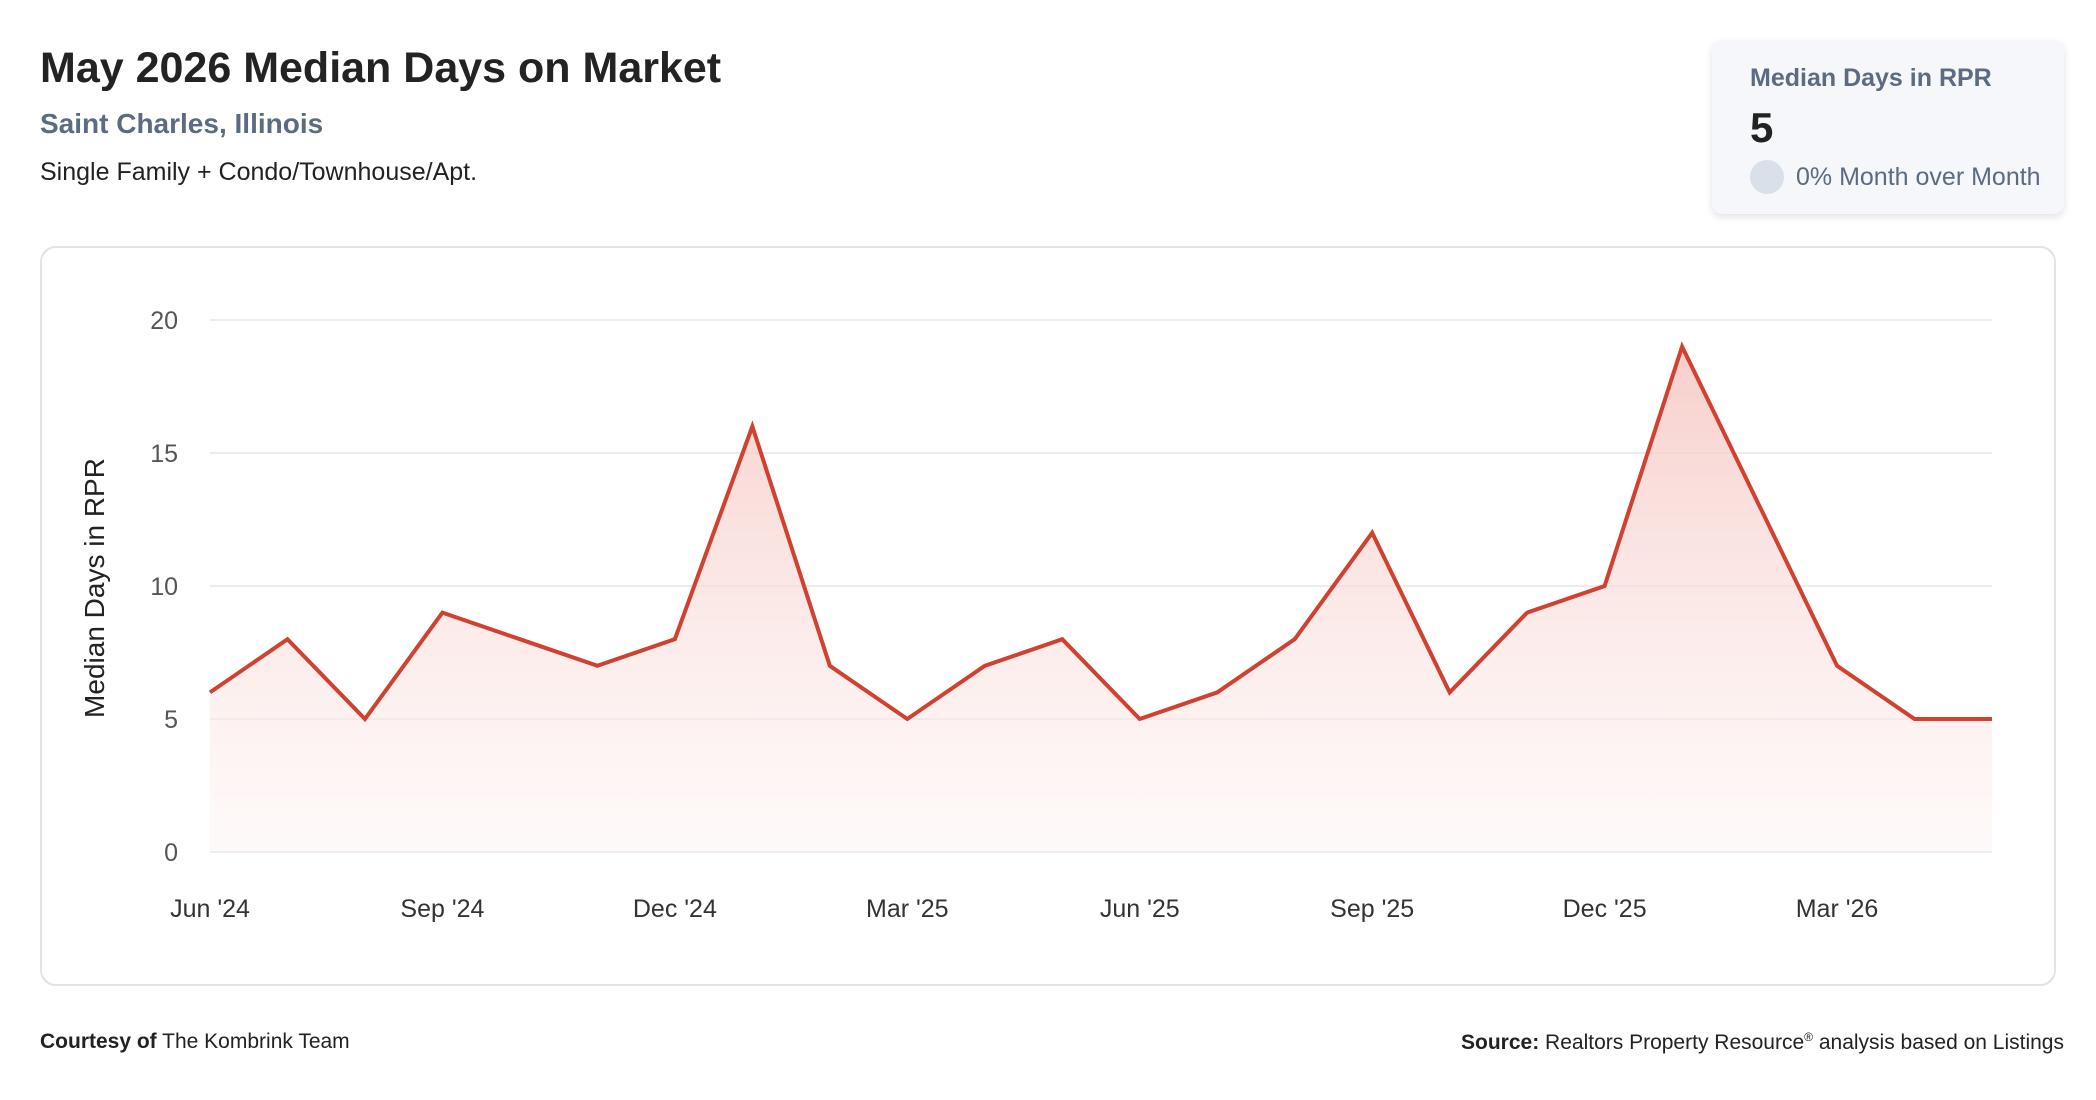 Image resolution: width=2096 pixels, height=1100 pixels. I want to click on registered-mark: ®, so click(1808, 1037).